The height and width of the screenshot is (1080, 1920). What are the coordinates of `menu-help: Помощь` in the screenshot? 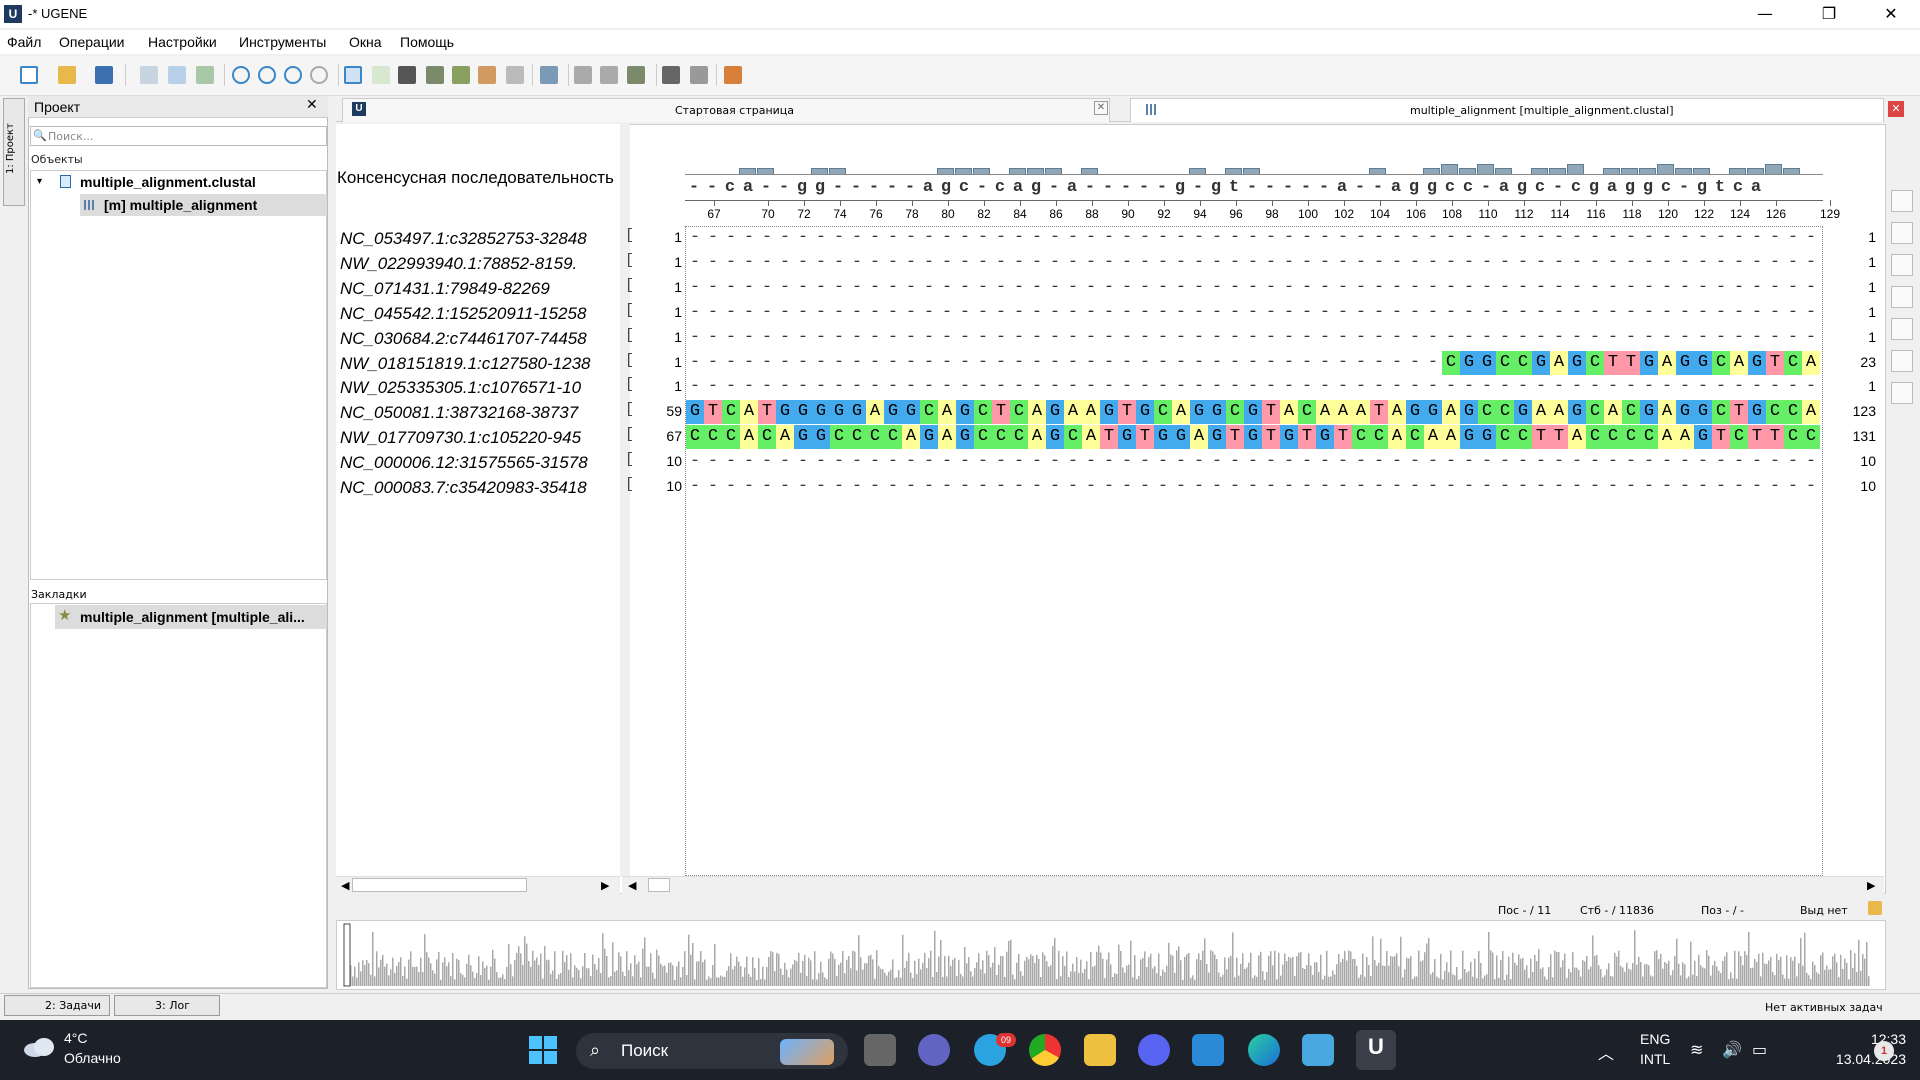 It's located at (427, 42).